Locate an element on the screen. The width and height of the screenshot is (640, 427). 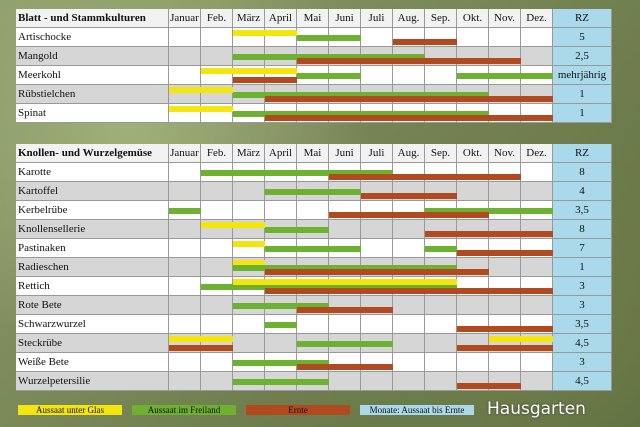
month-header: Aug. is located at coordinates (409, 18).